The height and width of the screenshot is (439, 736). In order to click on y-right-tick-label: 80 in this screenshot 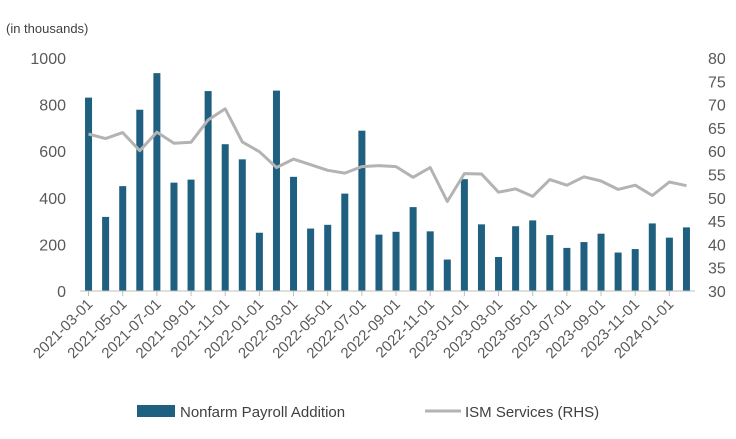, I will do `click(717, 59)`.